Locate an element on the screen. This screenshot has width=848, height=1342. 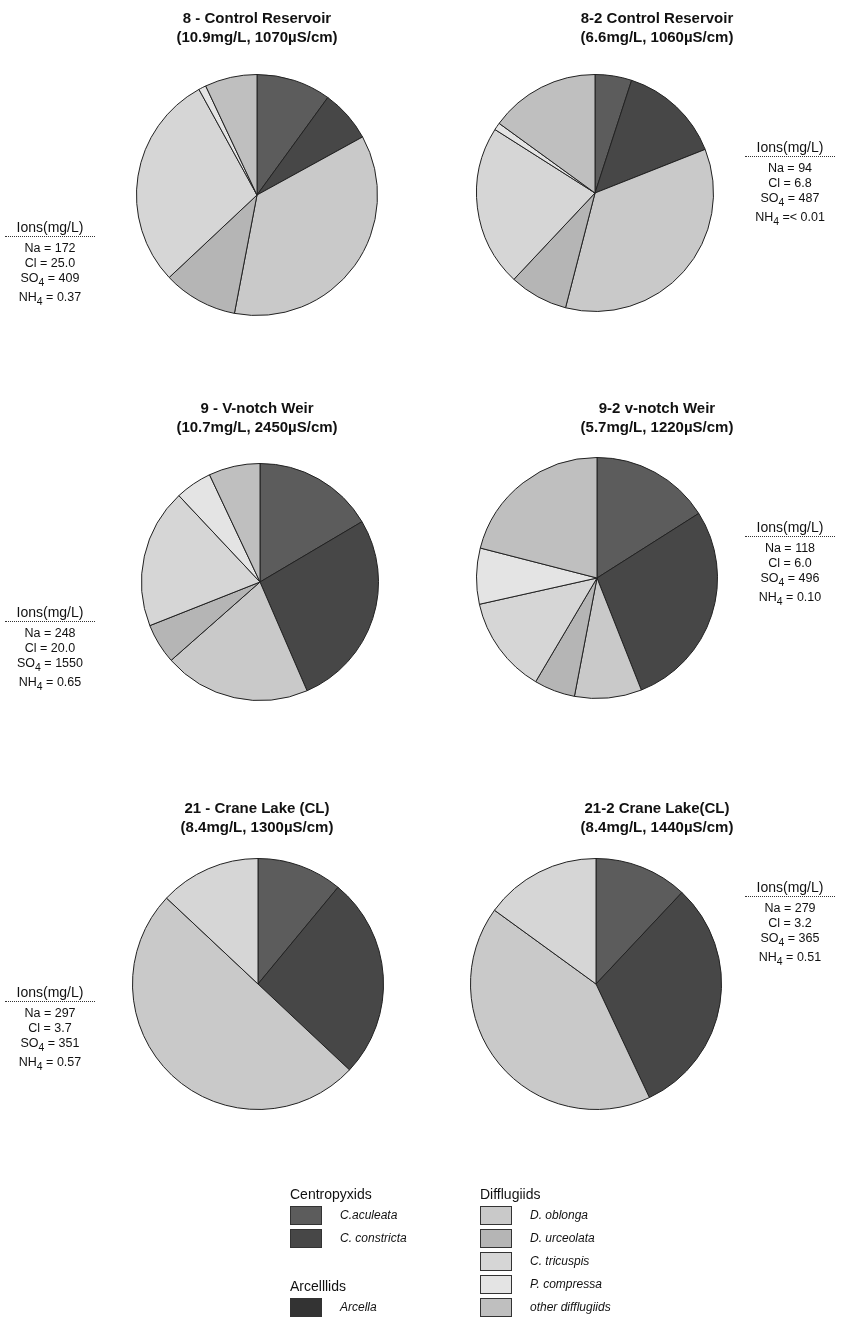
text: Difflugiids is located at coordinates (510, 1194).